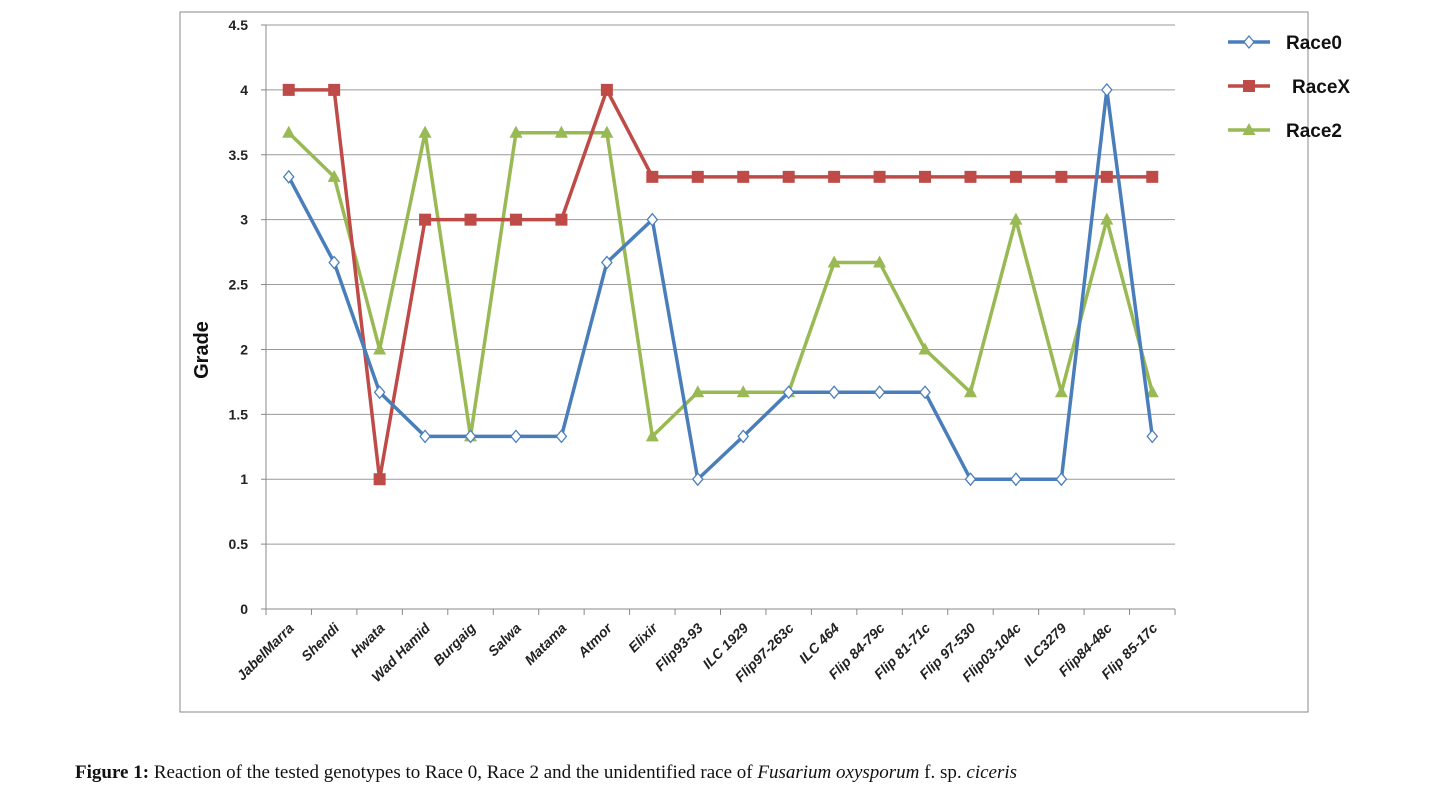 The height and width of the screenshot is (792, 1454). What do you see at coordinates (1289, 87) in the screenshot?
I see `legend-item: RaceX` at bounding box center [1289, 87].